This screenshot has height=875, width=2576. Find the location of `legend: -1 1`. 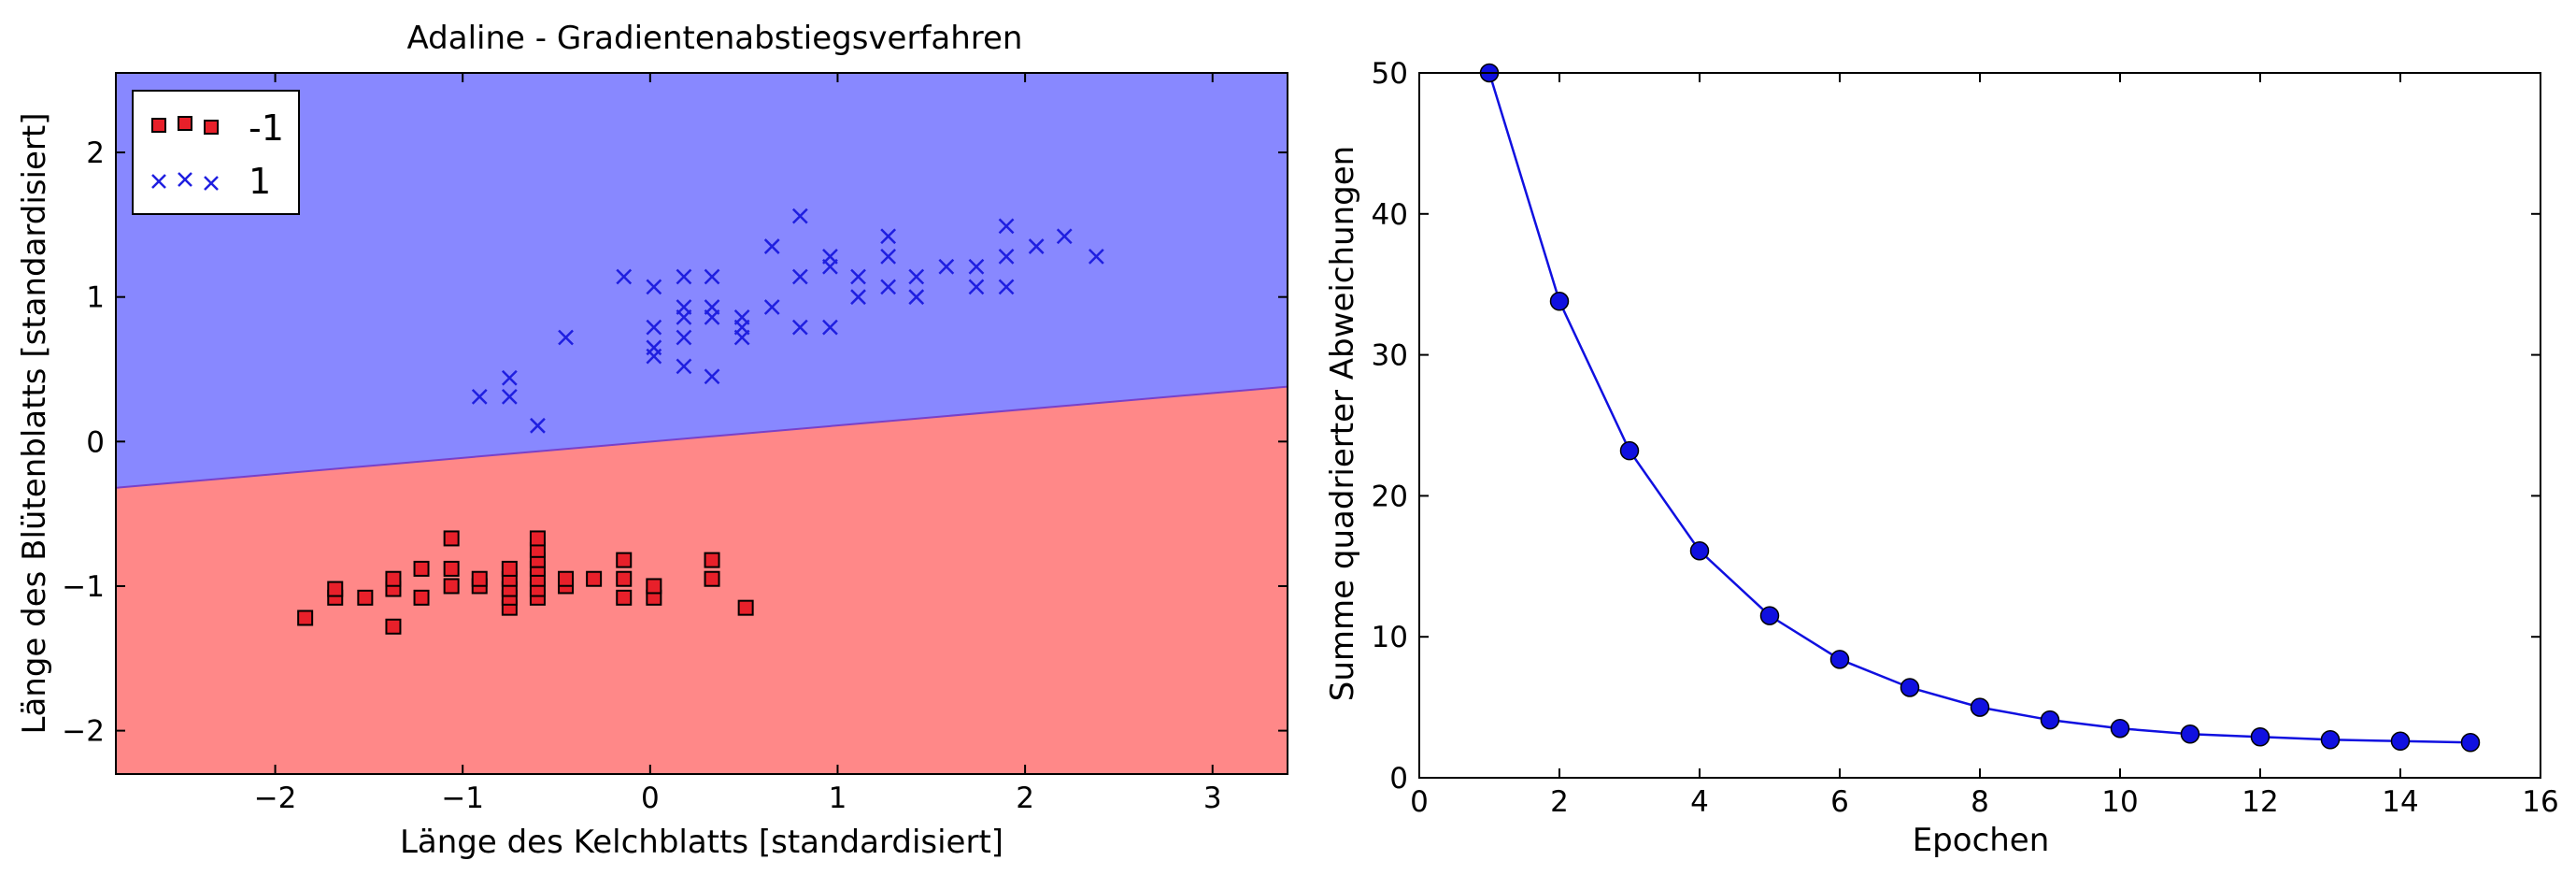

legend: -1 1 is located at coordinates (216, 152).